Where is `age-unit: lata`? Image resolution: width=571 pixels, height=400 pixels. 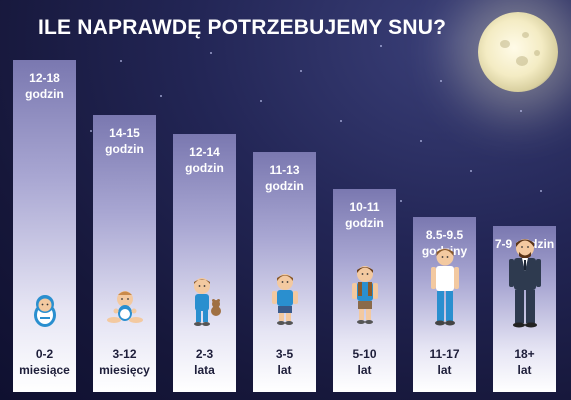 age-unit: lata is located at coordinates (204, 370).